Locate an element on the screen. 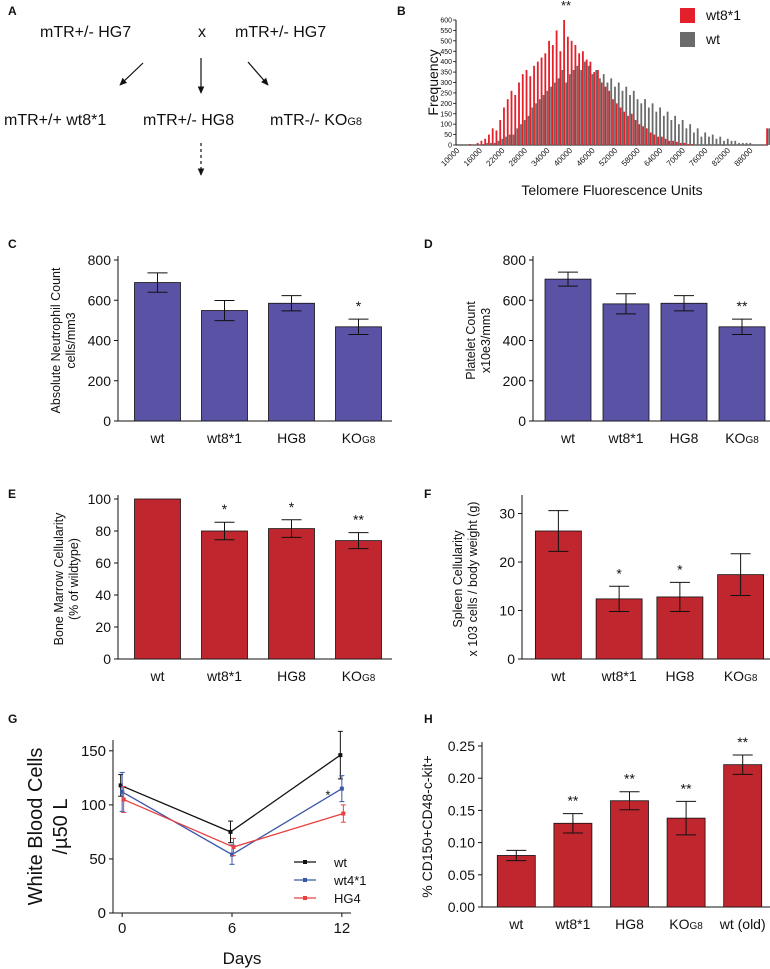 The image size is (770, 969). y-tick-label: 450 is located at coordinates (446, 52).